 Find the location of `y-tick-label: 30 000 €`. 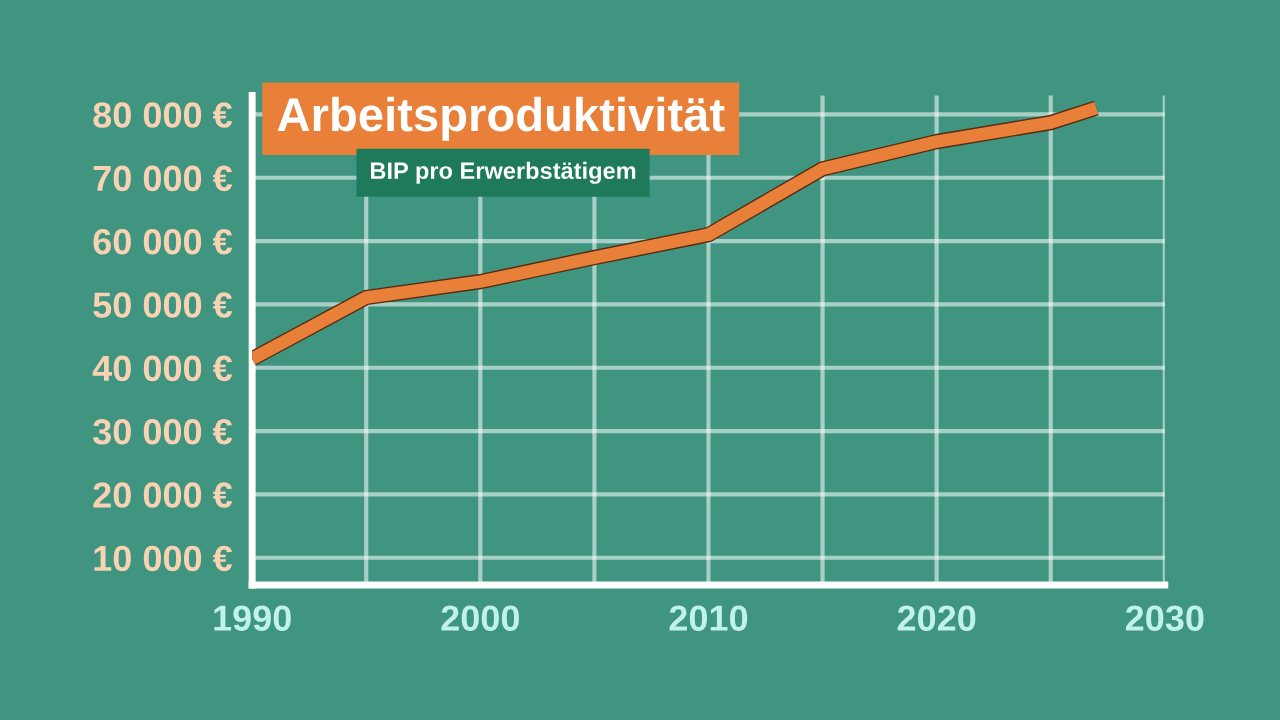

y-tick-label: 30 000 € is located at coordinates (162, 431).